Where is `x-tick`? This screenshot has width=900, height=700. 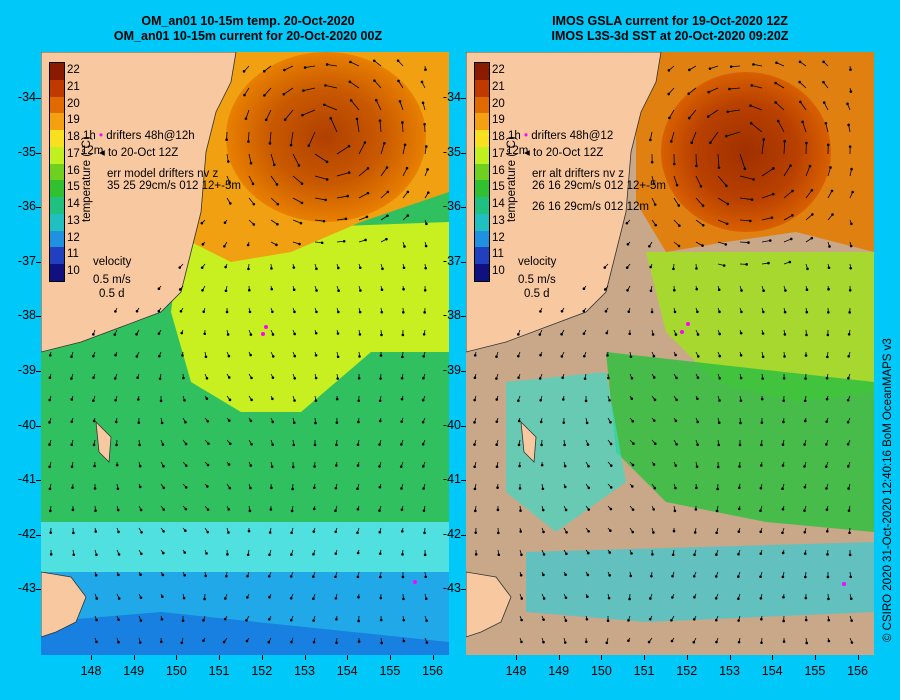
x-tick is located at coordinates (516, 657).